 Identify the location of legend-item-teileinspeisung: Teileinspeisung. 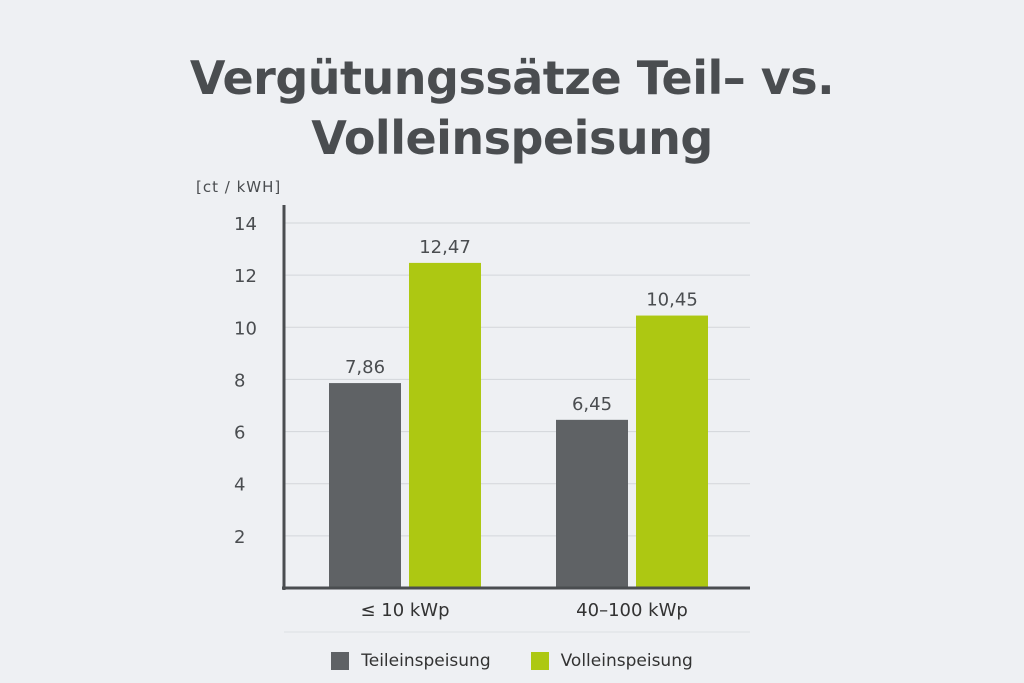
(411, 661).